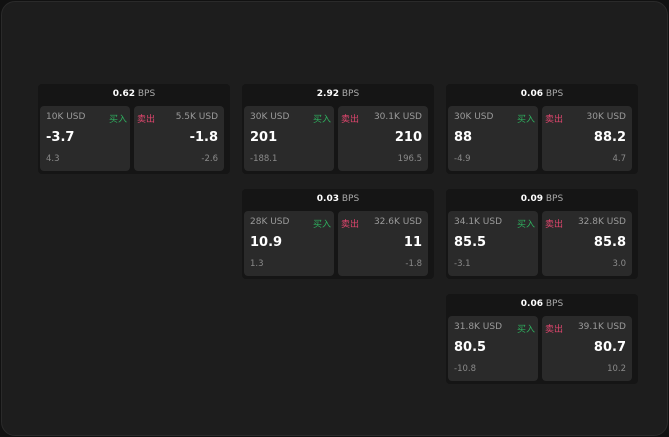  Describe the element at coordinates (609, 137) in the screenshot. I see `sell-price: 88.2` at that location.